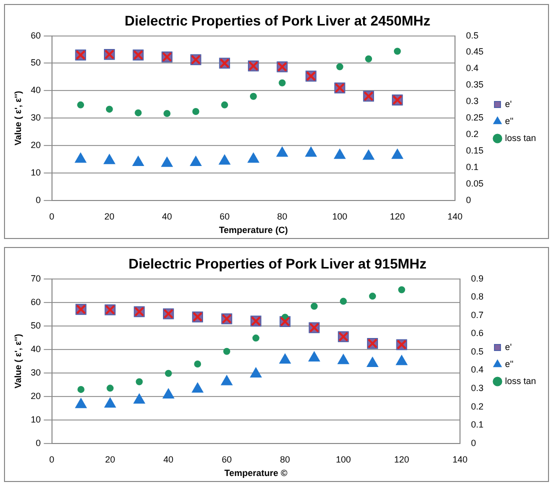 The image size is (553, 498). I want to click on x-tick-label: 120, so click(402, 459).